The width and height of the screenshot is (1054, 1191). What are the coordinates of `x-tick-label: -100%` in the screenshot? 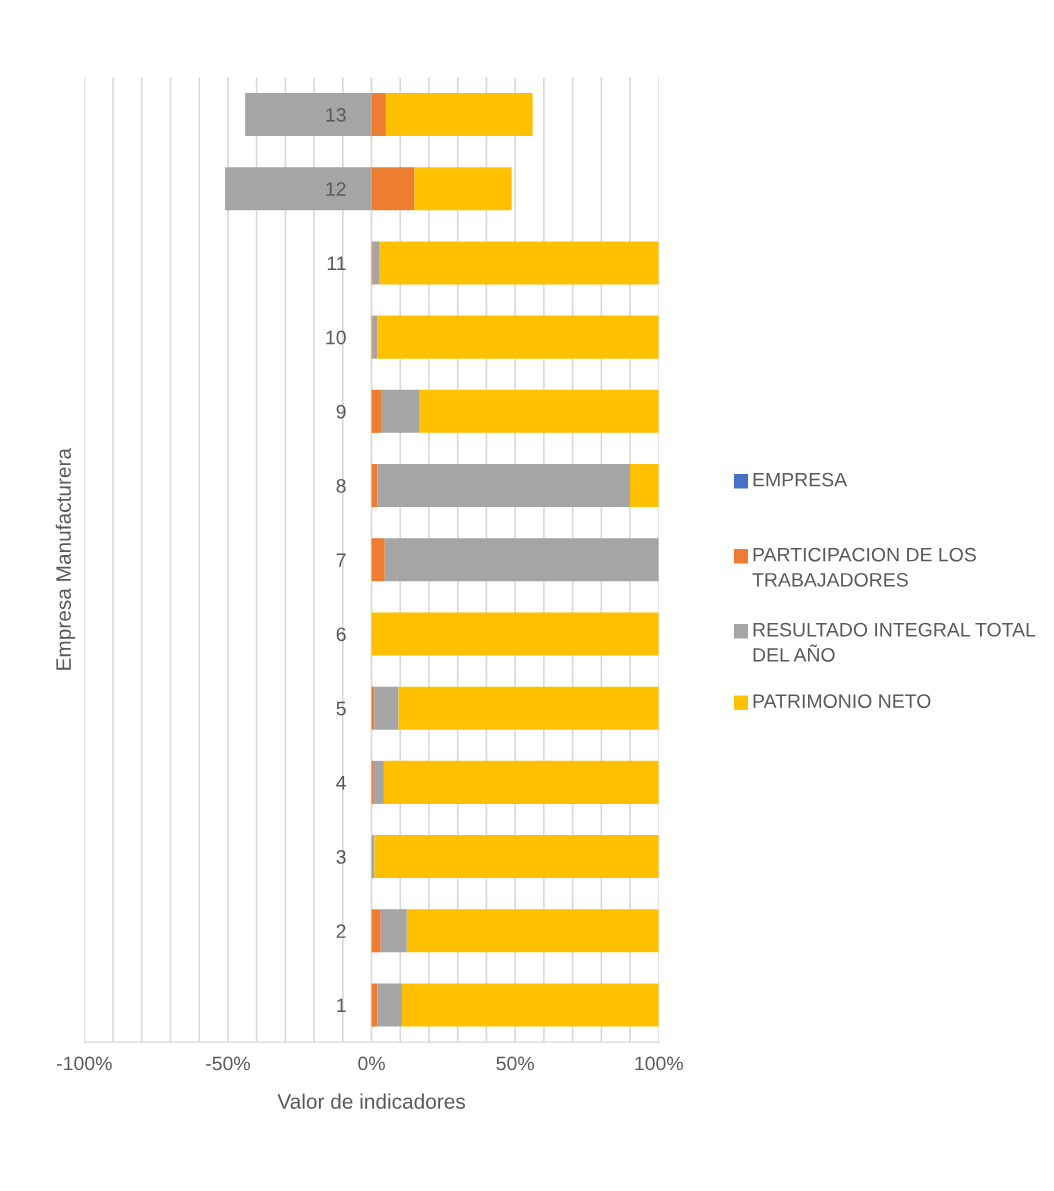 It's located at (84, 1063).